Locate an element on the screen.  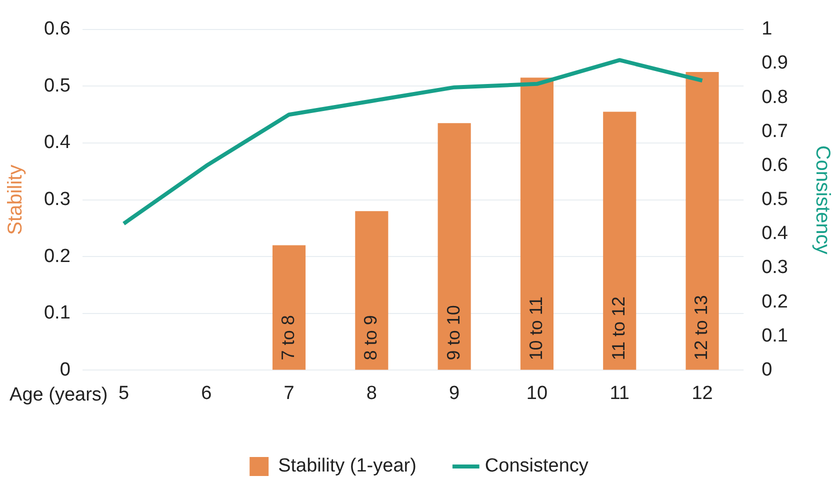
x-tick-label: 7 is located at coordinates (289, 393).